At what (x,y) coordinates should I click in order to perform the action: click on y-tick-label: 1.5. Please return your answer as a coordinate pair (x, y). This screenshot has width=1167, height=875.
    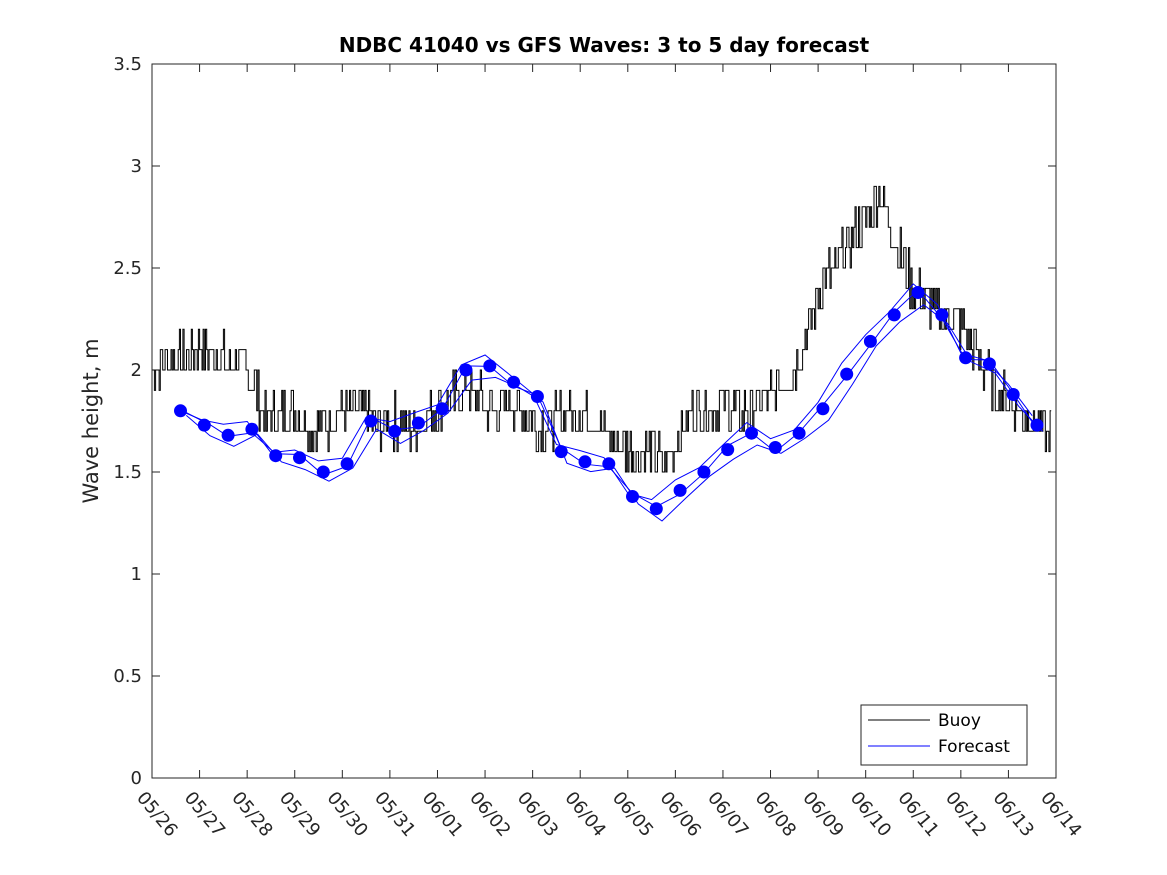
    Looking at the image, I should click on (127, 472).